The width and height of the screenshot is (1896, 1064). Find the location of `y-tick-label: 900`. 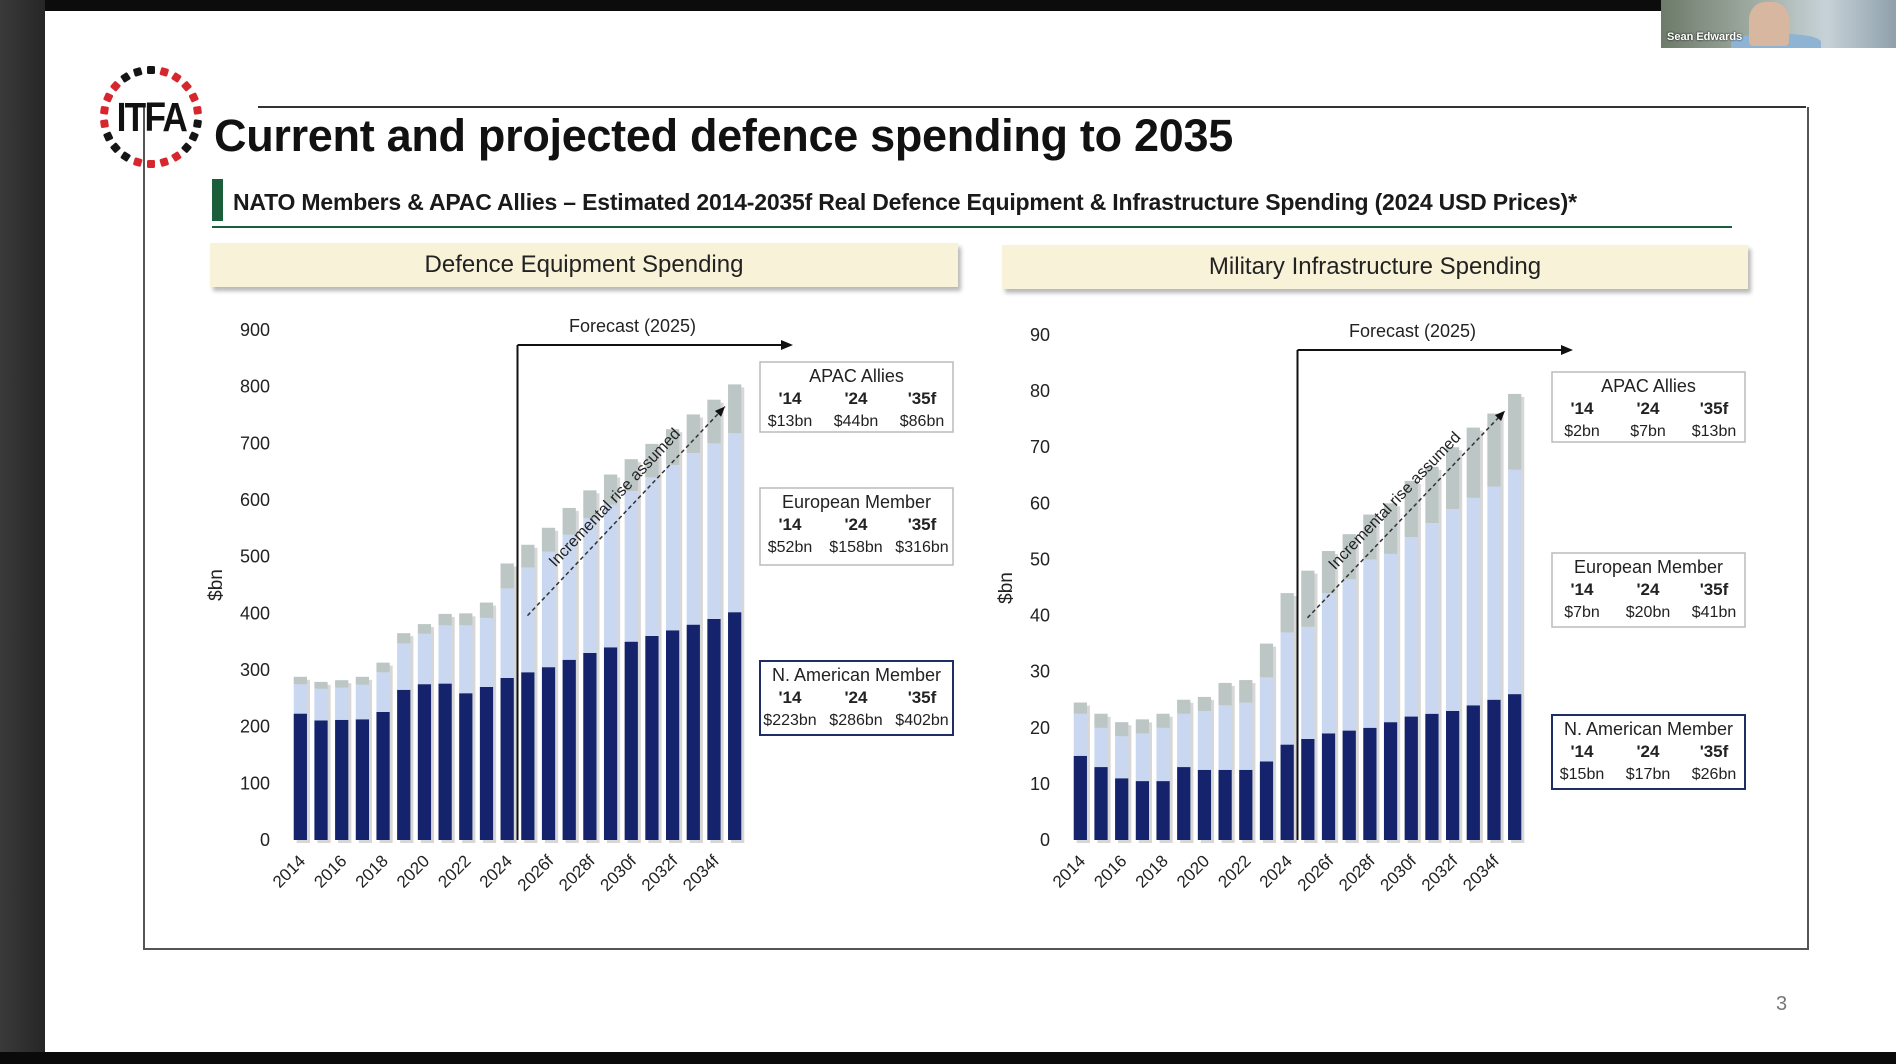

y-tick-label: 900 is located at coordinates (255, 330).